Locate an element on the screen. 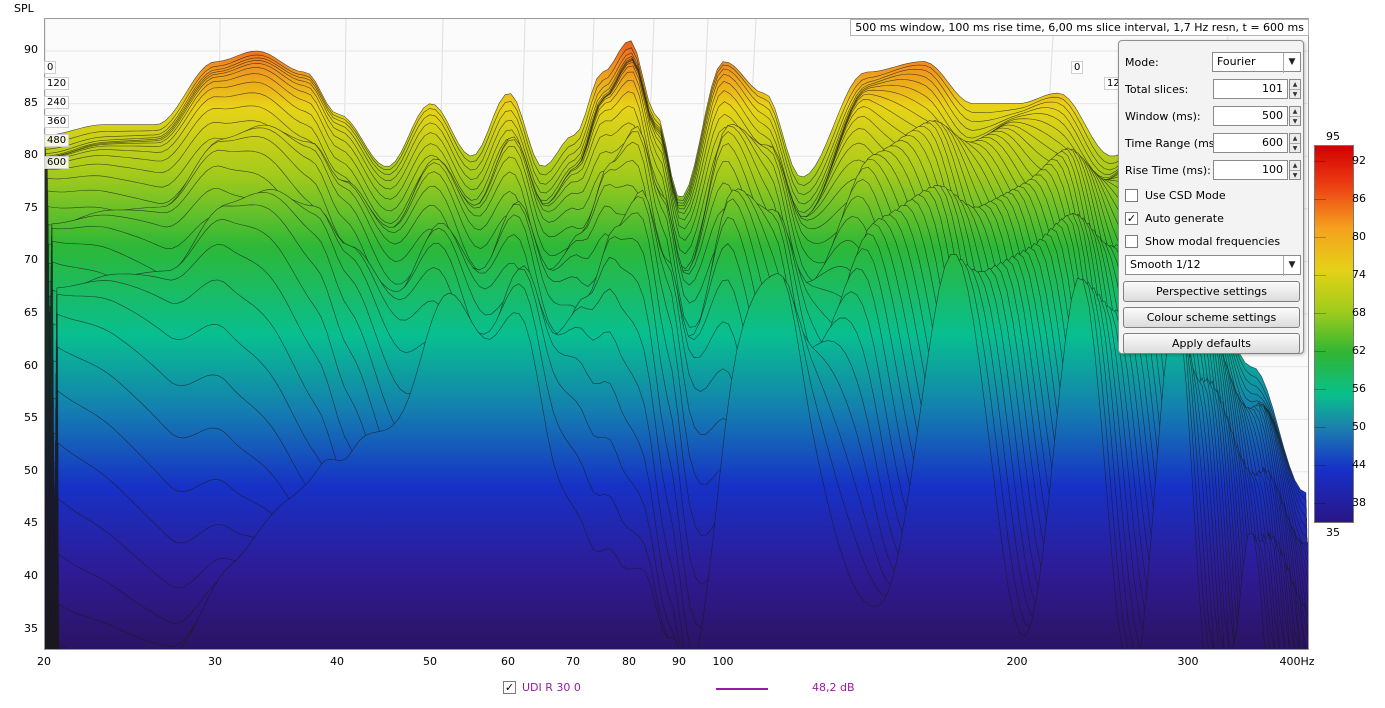 The width and height of the screenshot is (1385, 708). y-tick-label: 65 is located at coordinates (31, 312).